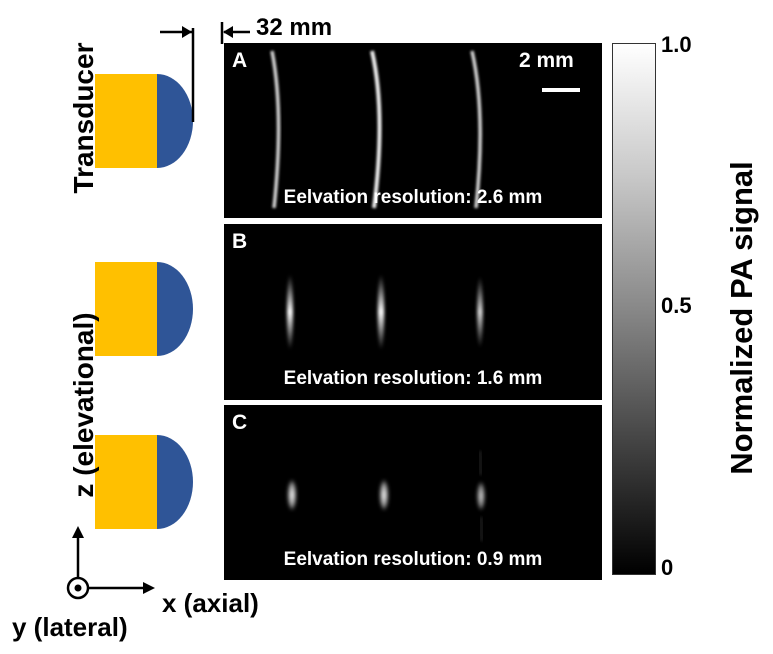 Image resolution: width=773 pixels, height=654 pixels. I want to click on colorbar-tick-min: 0, so click(667, 567).